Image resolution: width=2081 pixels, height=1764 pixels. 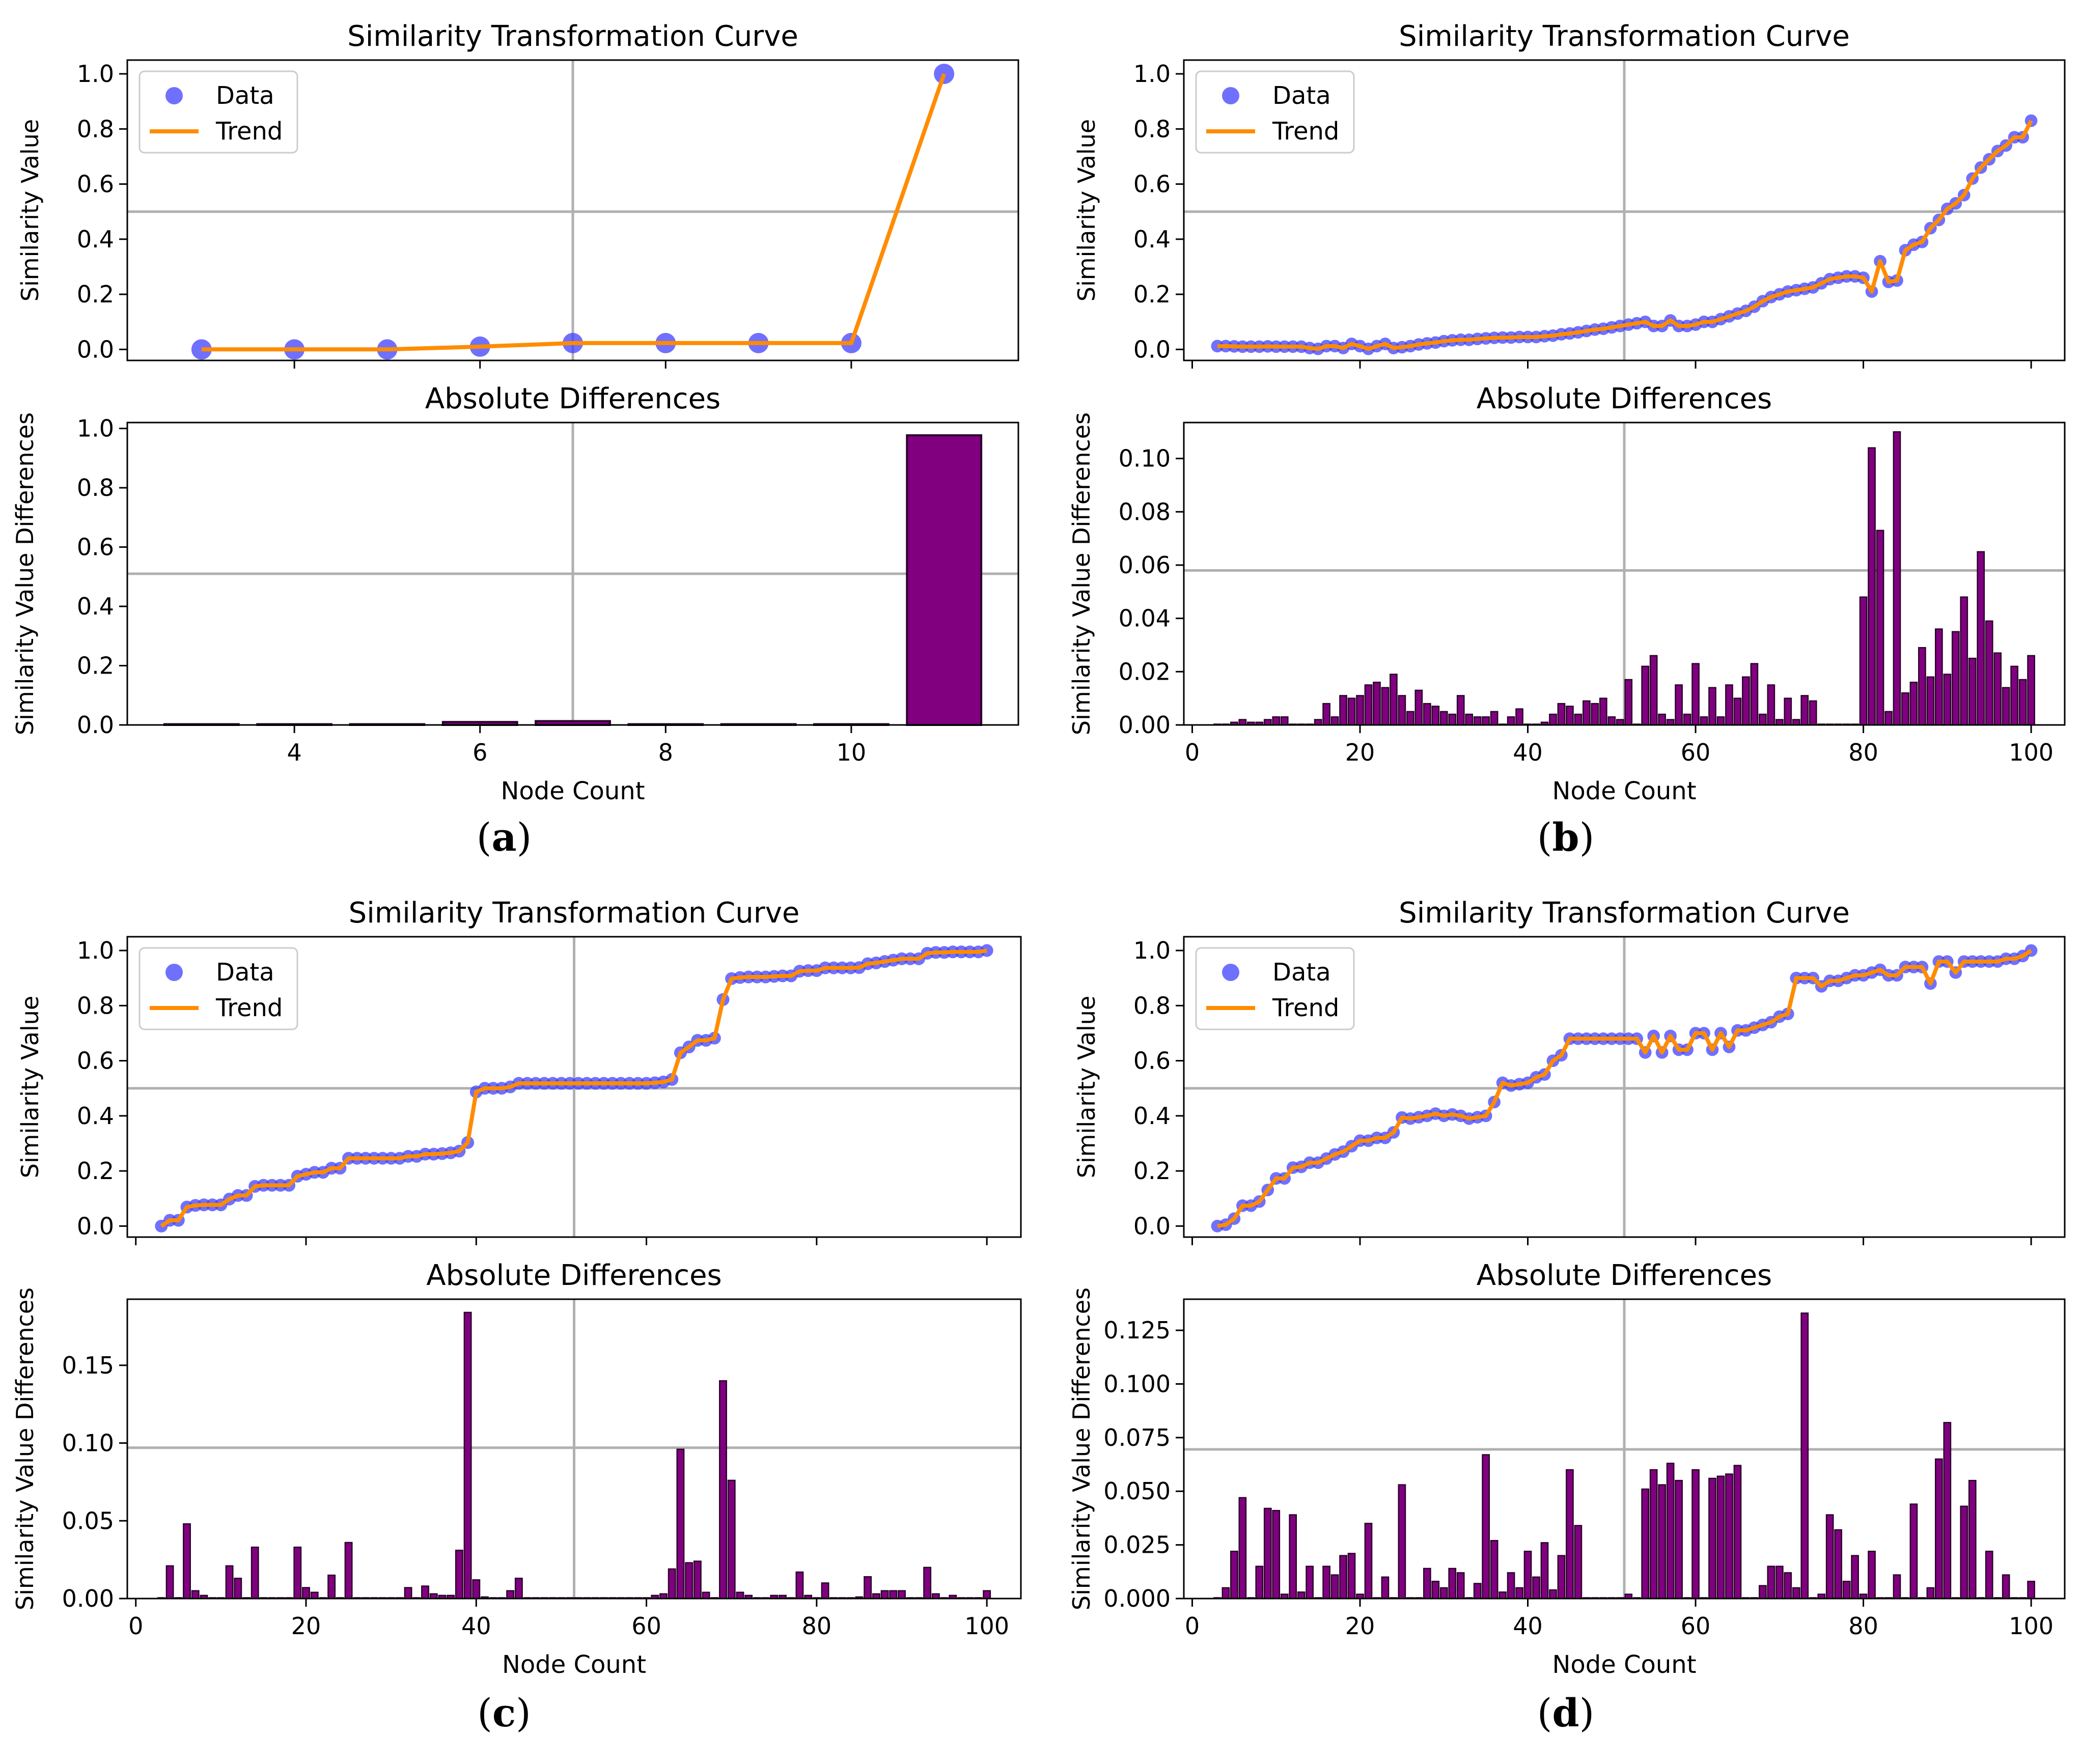 What do you see at coordinates (504, 1712) in the screenshot?
I see `caption-c: (c)` at bounding box center [504, 1712].